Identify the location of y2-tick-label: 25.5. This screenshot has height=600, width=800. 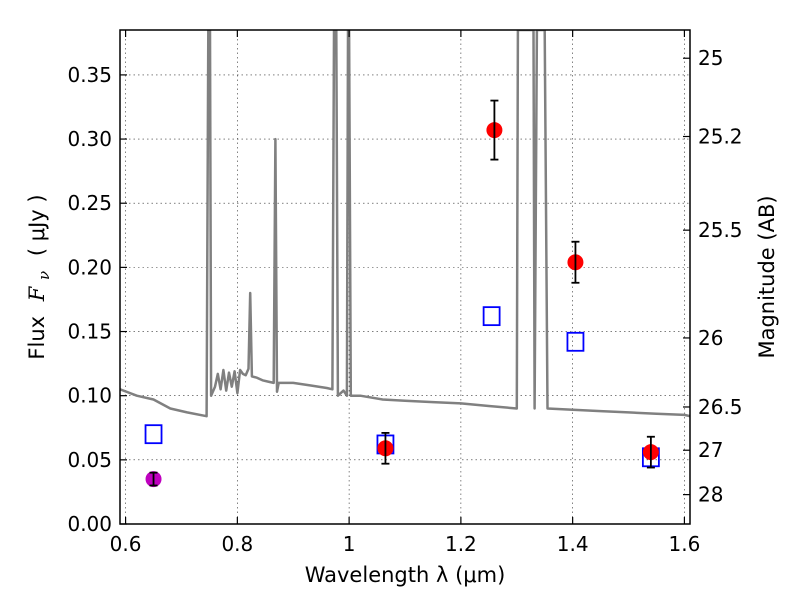
(720, 230).